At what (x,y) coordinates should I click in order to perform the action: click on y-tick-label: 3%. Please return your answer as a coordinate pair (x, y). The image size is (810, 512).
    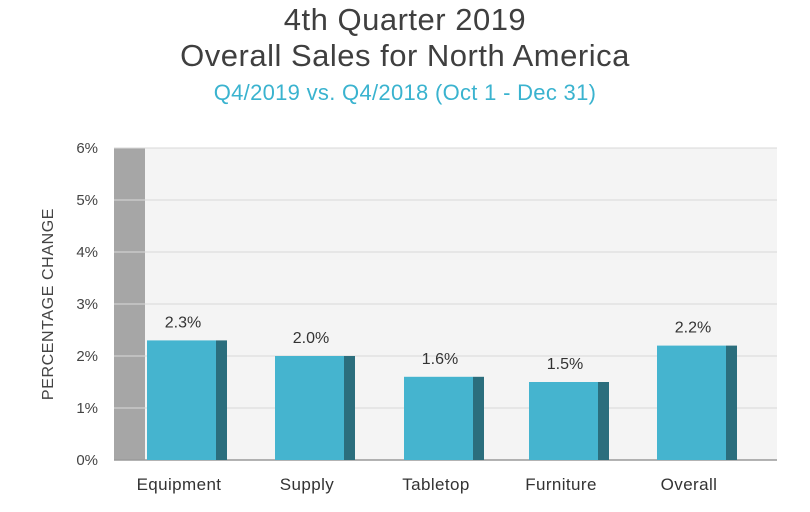
    Looking at the image, I should click on (87, 304).